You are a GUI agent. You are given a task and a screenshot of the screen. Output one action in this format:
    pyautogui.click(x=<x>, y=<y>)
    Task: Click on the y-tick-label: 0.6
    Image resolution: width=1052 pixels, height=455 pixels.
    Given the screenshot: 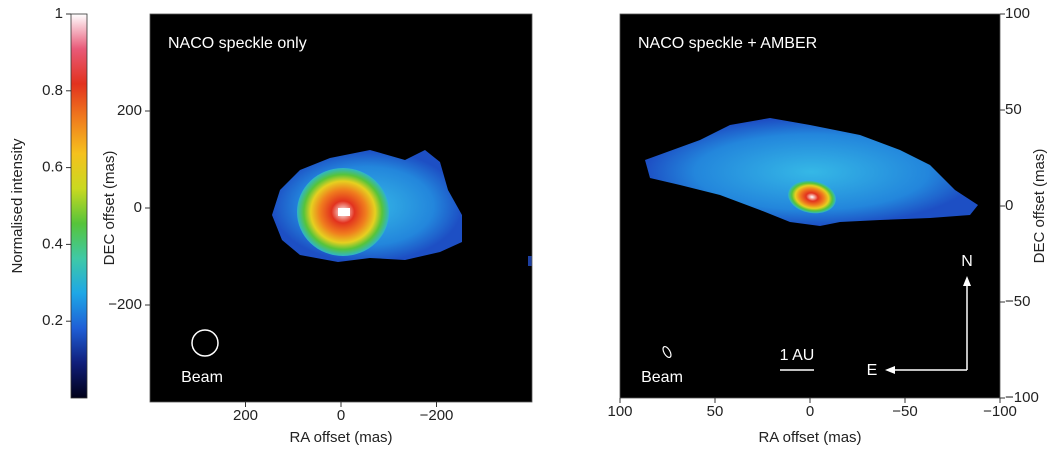 What is the action you would take?
    pyautogui.click(x=52, y=167)
    